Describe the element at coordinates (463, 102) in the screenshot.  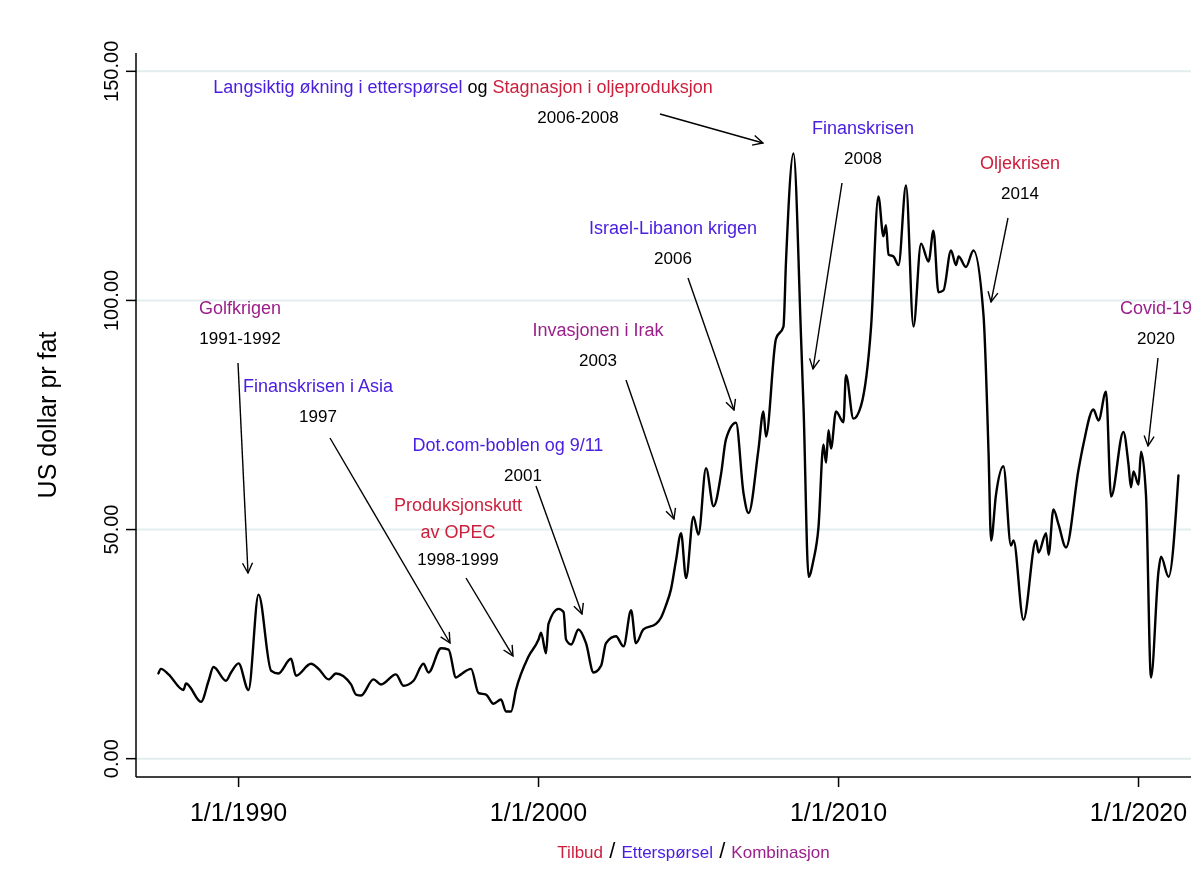
I see `text: Langsiktig økning i etterspørsel og Stagnasjon i oljeproduksjon 2006-2008` at that location.